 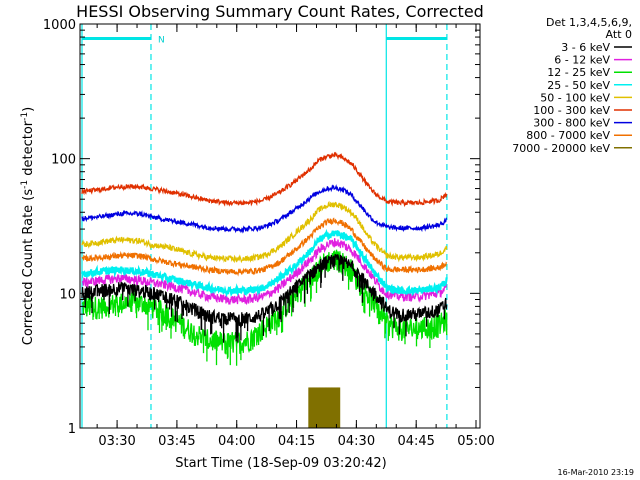 I want to click on timestamp: 16-Mar-2010 23:19, so click(x=596, y=472).